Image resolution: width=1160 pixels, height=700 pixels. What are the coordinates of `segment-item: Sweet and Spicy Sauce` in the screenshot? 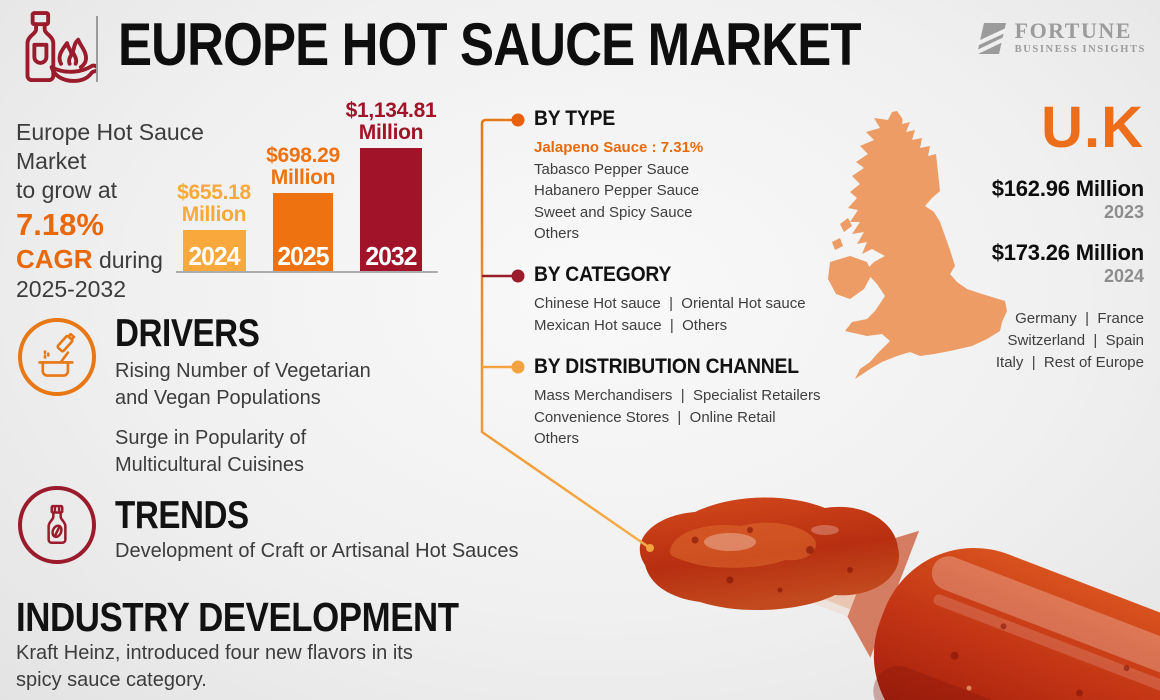 It's located at (613, 212).